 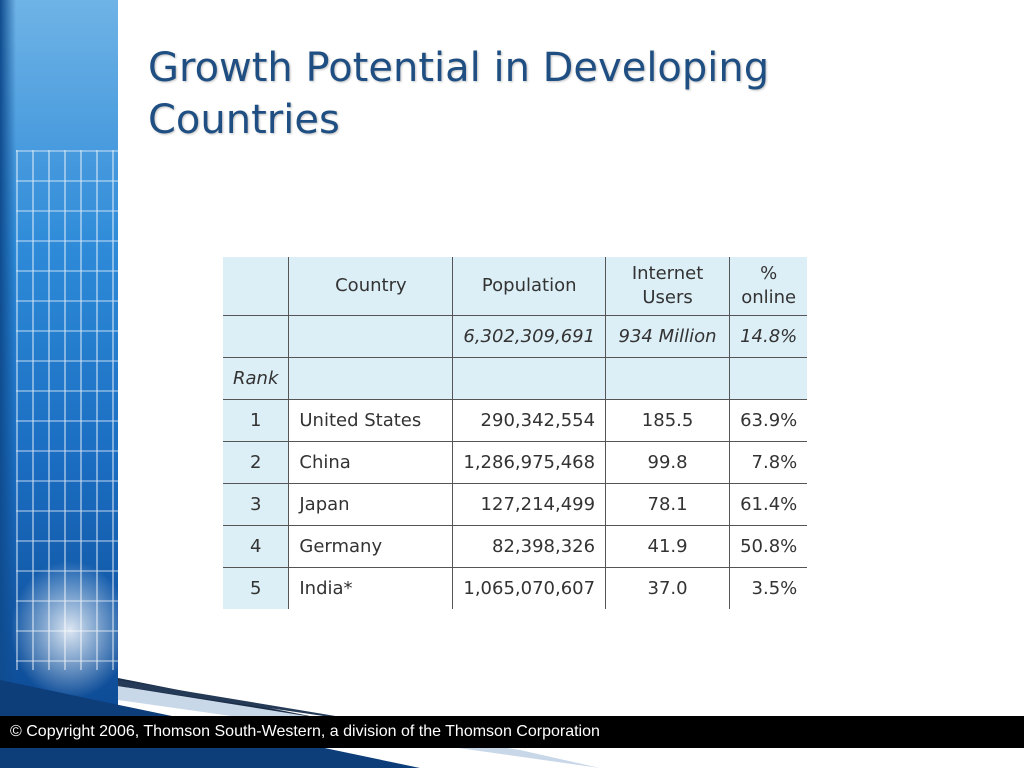 What do you see at coordinates (668, 336) in the screenshot?
I see `world-users: 934 Million` at bounding box center [668, 336].